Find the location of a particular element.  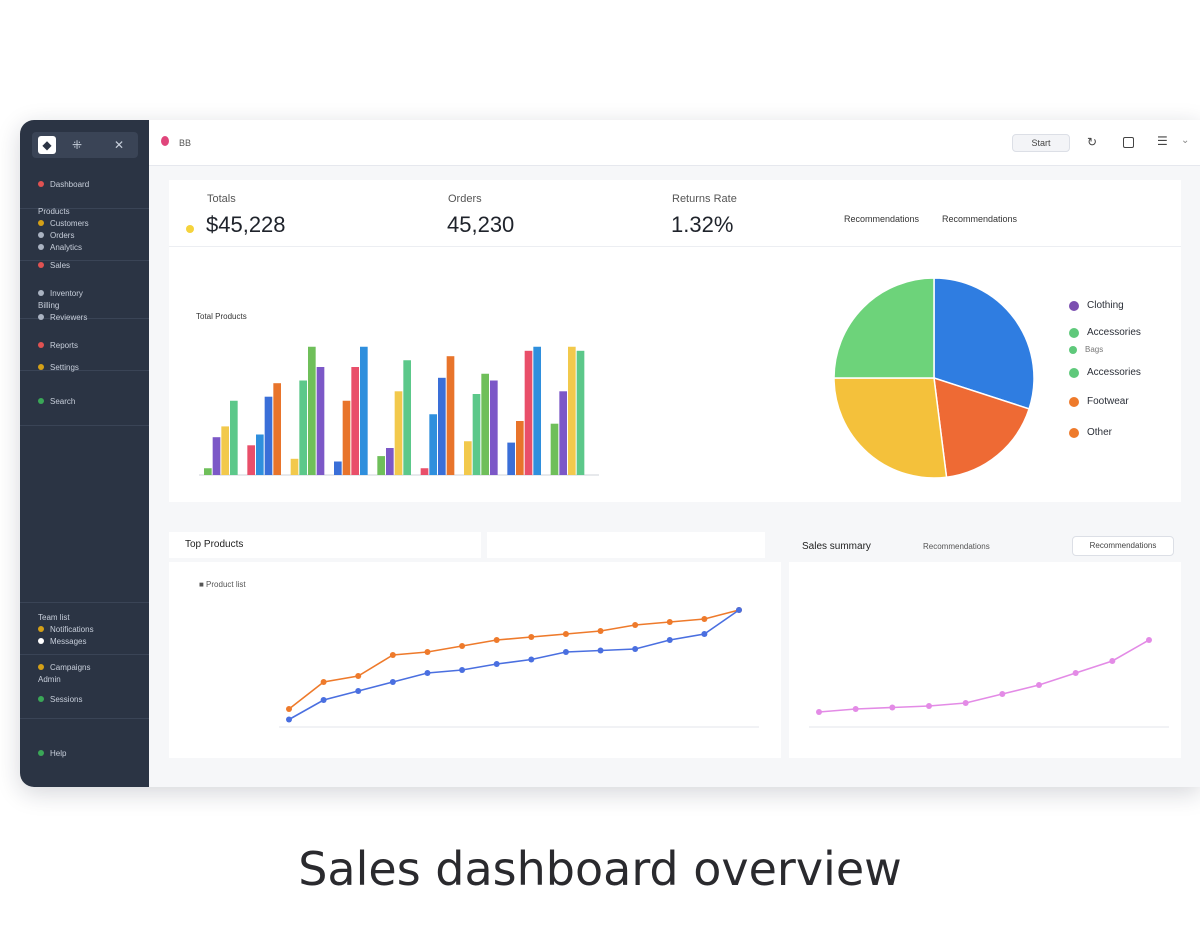

start-button: Start is located at coordinates (1041, 143).